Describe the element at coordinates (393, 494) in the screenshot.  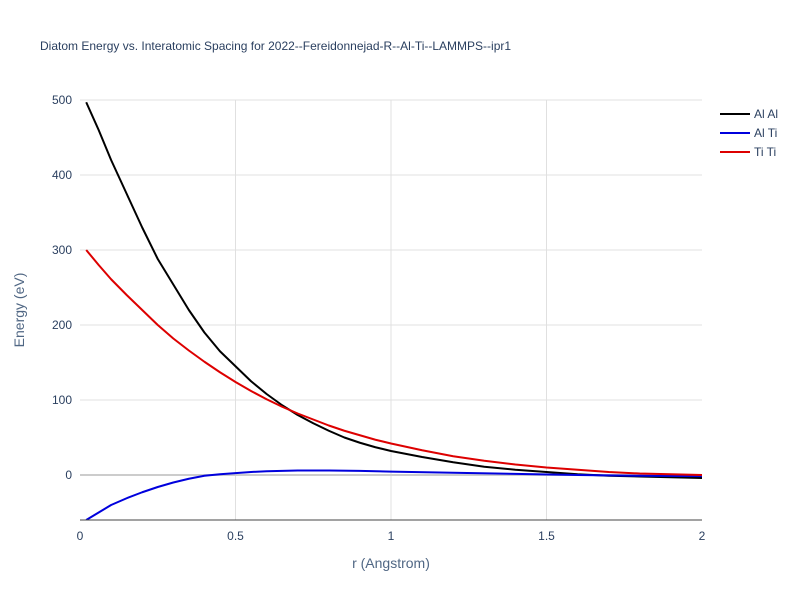
I see `series-line-al-ti` at that location.